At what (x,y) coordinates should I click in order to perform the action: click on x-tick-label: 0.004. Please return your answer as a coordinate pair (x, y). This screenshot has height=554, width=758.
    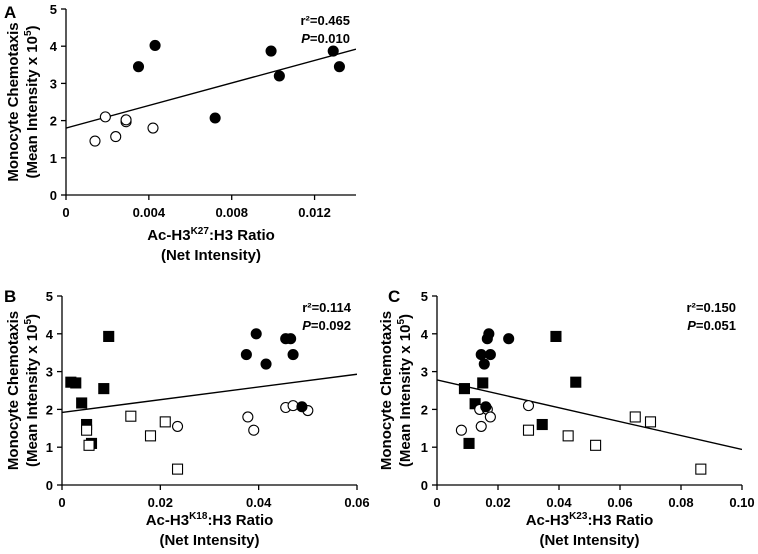
    Looking at the image, I should click on (149, 212).